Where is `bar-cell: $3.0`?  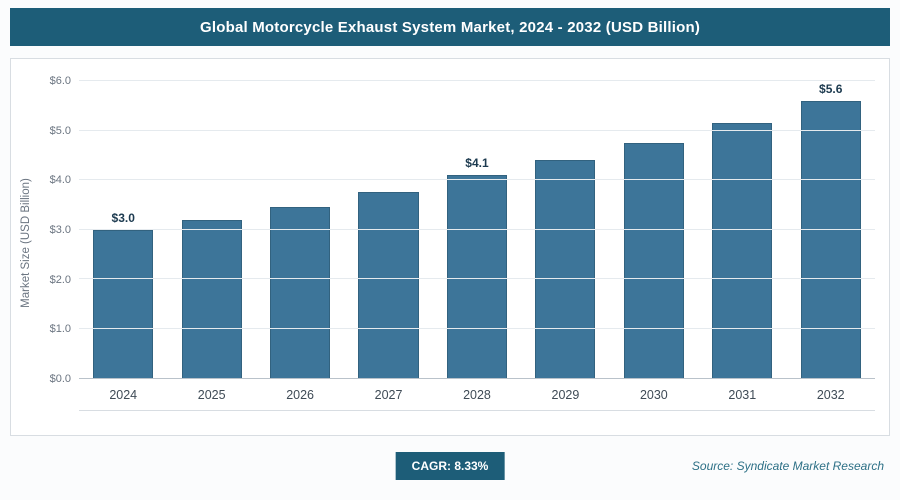
bar-cell: $3.0 is located at coordinates (123, 229).